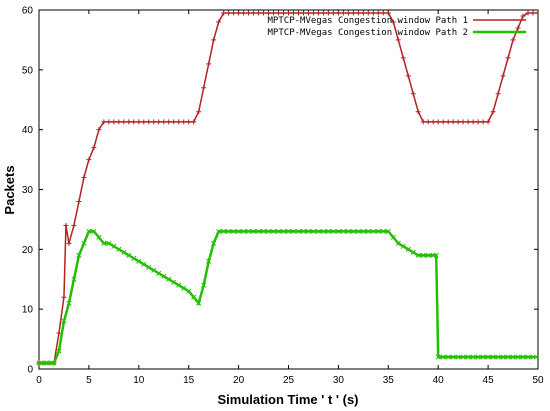  I want to click on y-tick-label: 60, so click(28, 11).